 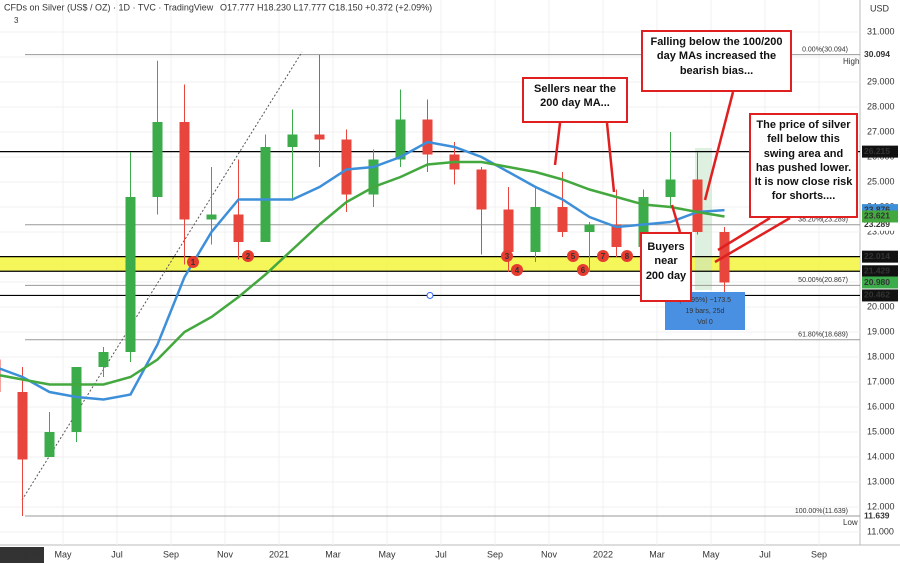 I want to click on y-tick-label: 31.000, so click(x=881, y=31).